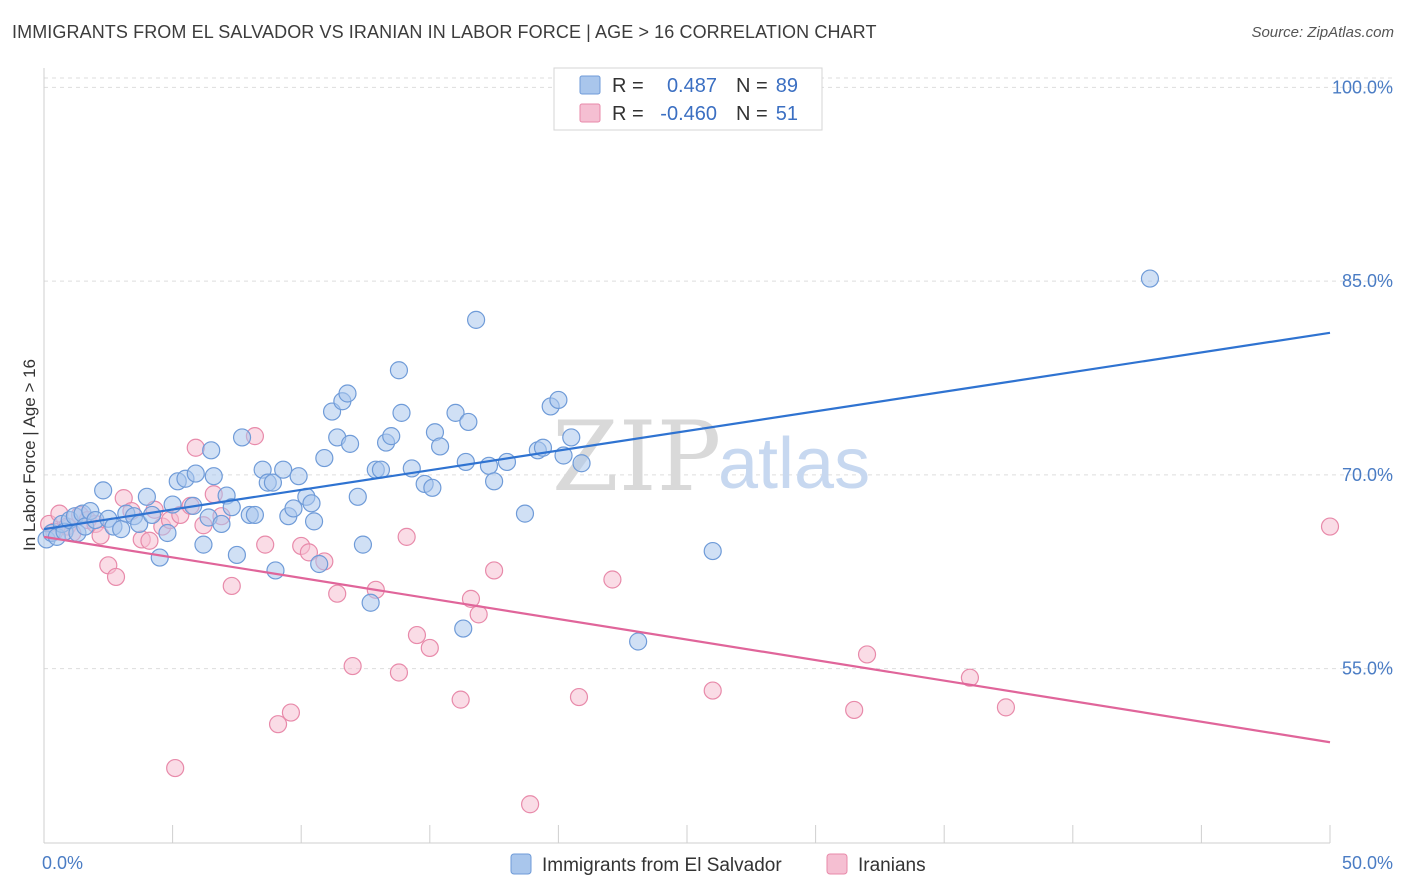  What do you see at coordinates (590, 113) in the screenshot?
I see `legend-swatch-pink` at bounding box center [590, 113].